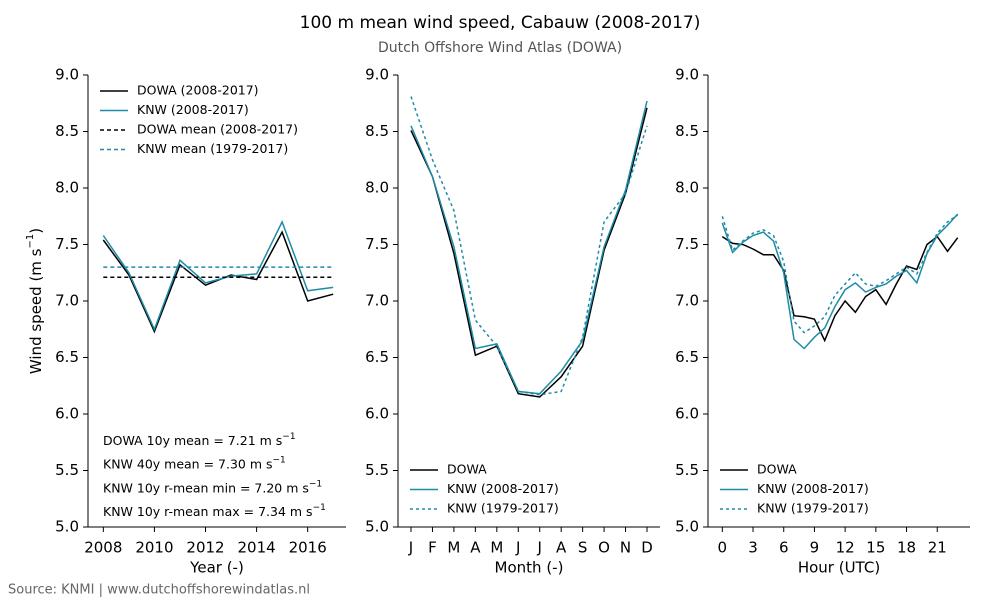 This screenshot has height=600, width=1000. What do you see at coordinates (906, 548) in the screenshot?
I see `x-tick-label: 18` at bounding box center [906, 548].